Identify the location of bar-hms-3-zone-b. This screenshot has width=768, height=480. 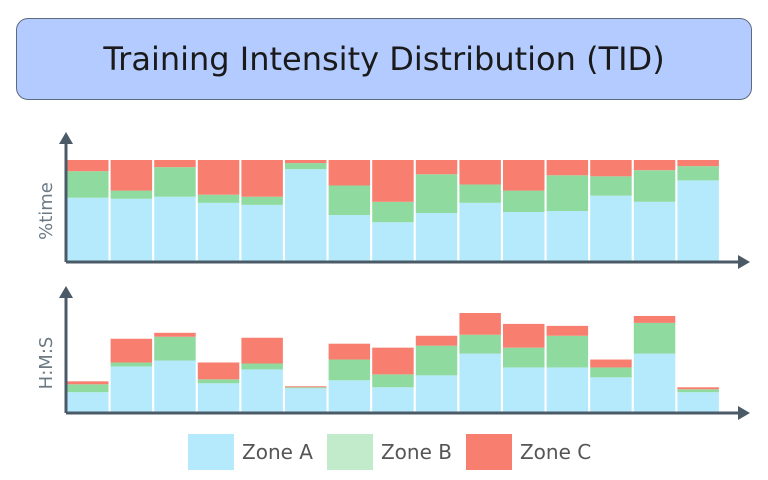
(175, 348).